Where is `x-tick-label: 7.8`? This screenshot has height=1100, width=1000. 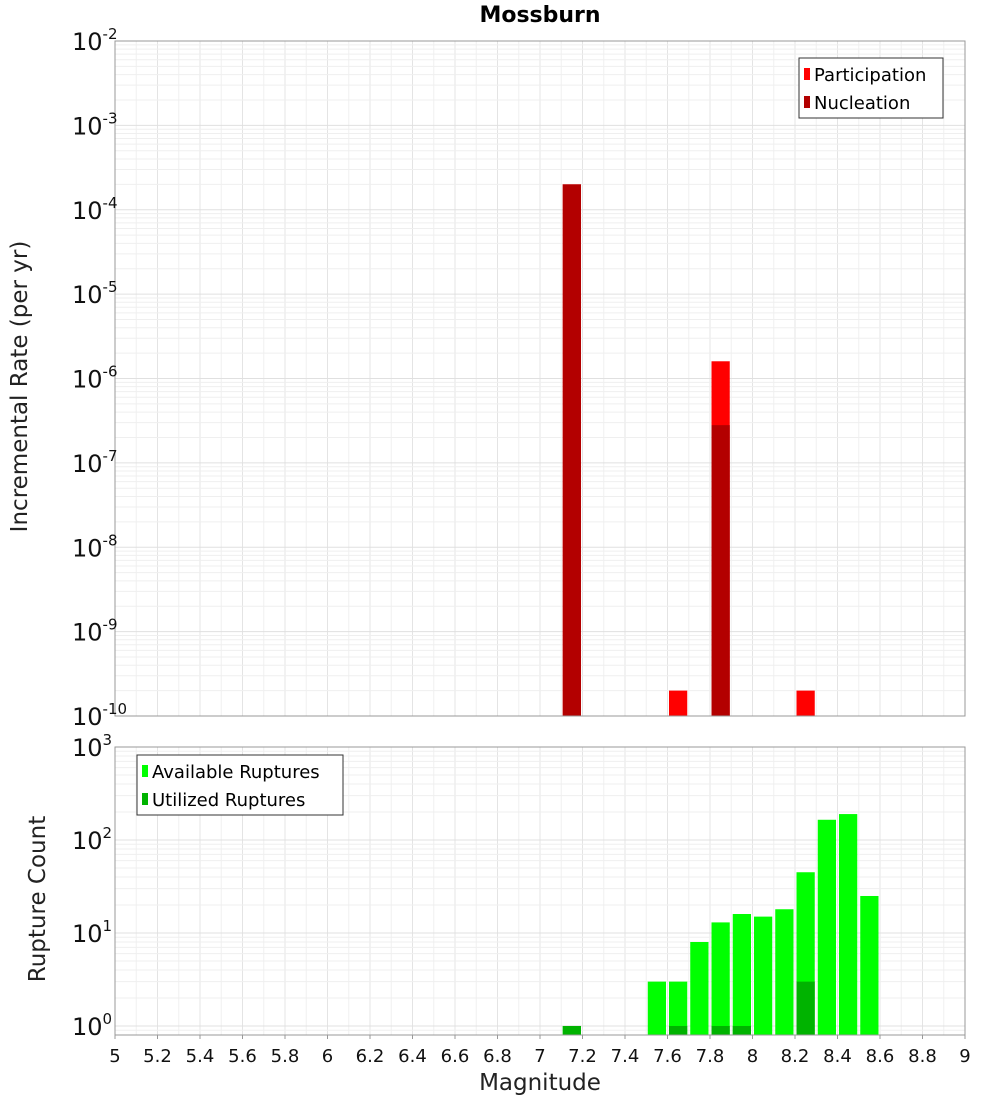
x-tick-label: 7.8 is located at coordinates (710, 1056).